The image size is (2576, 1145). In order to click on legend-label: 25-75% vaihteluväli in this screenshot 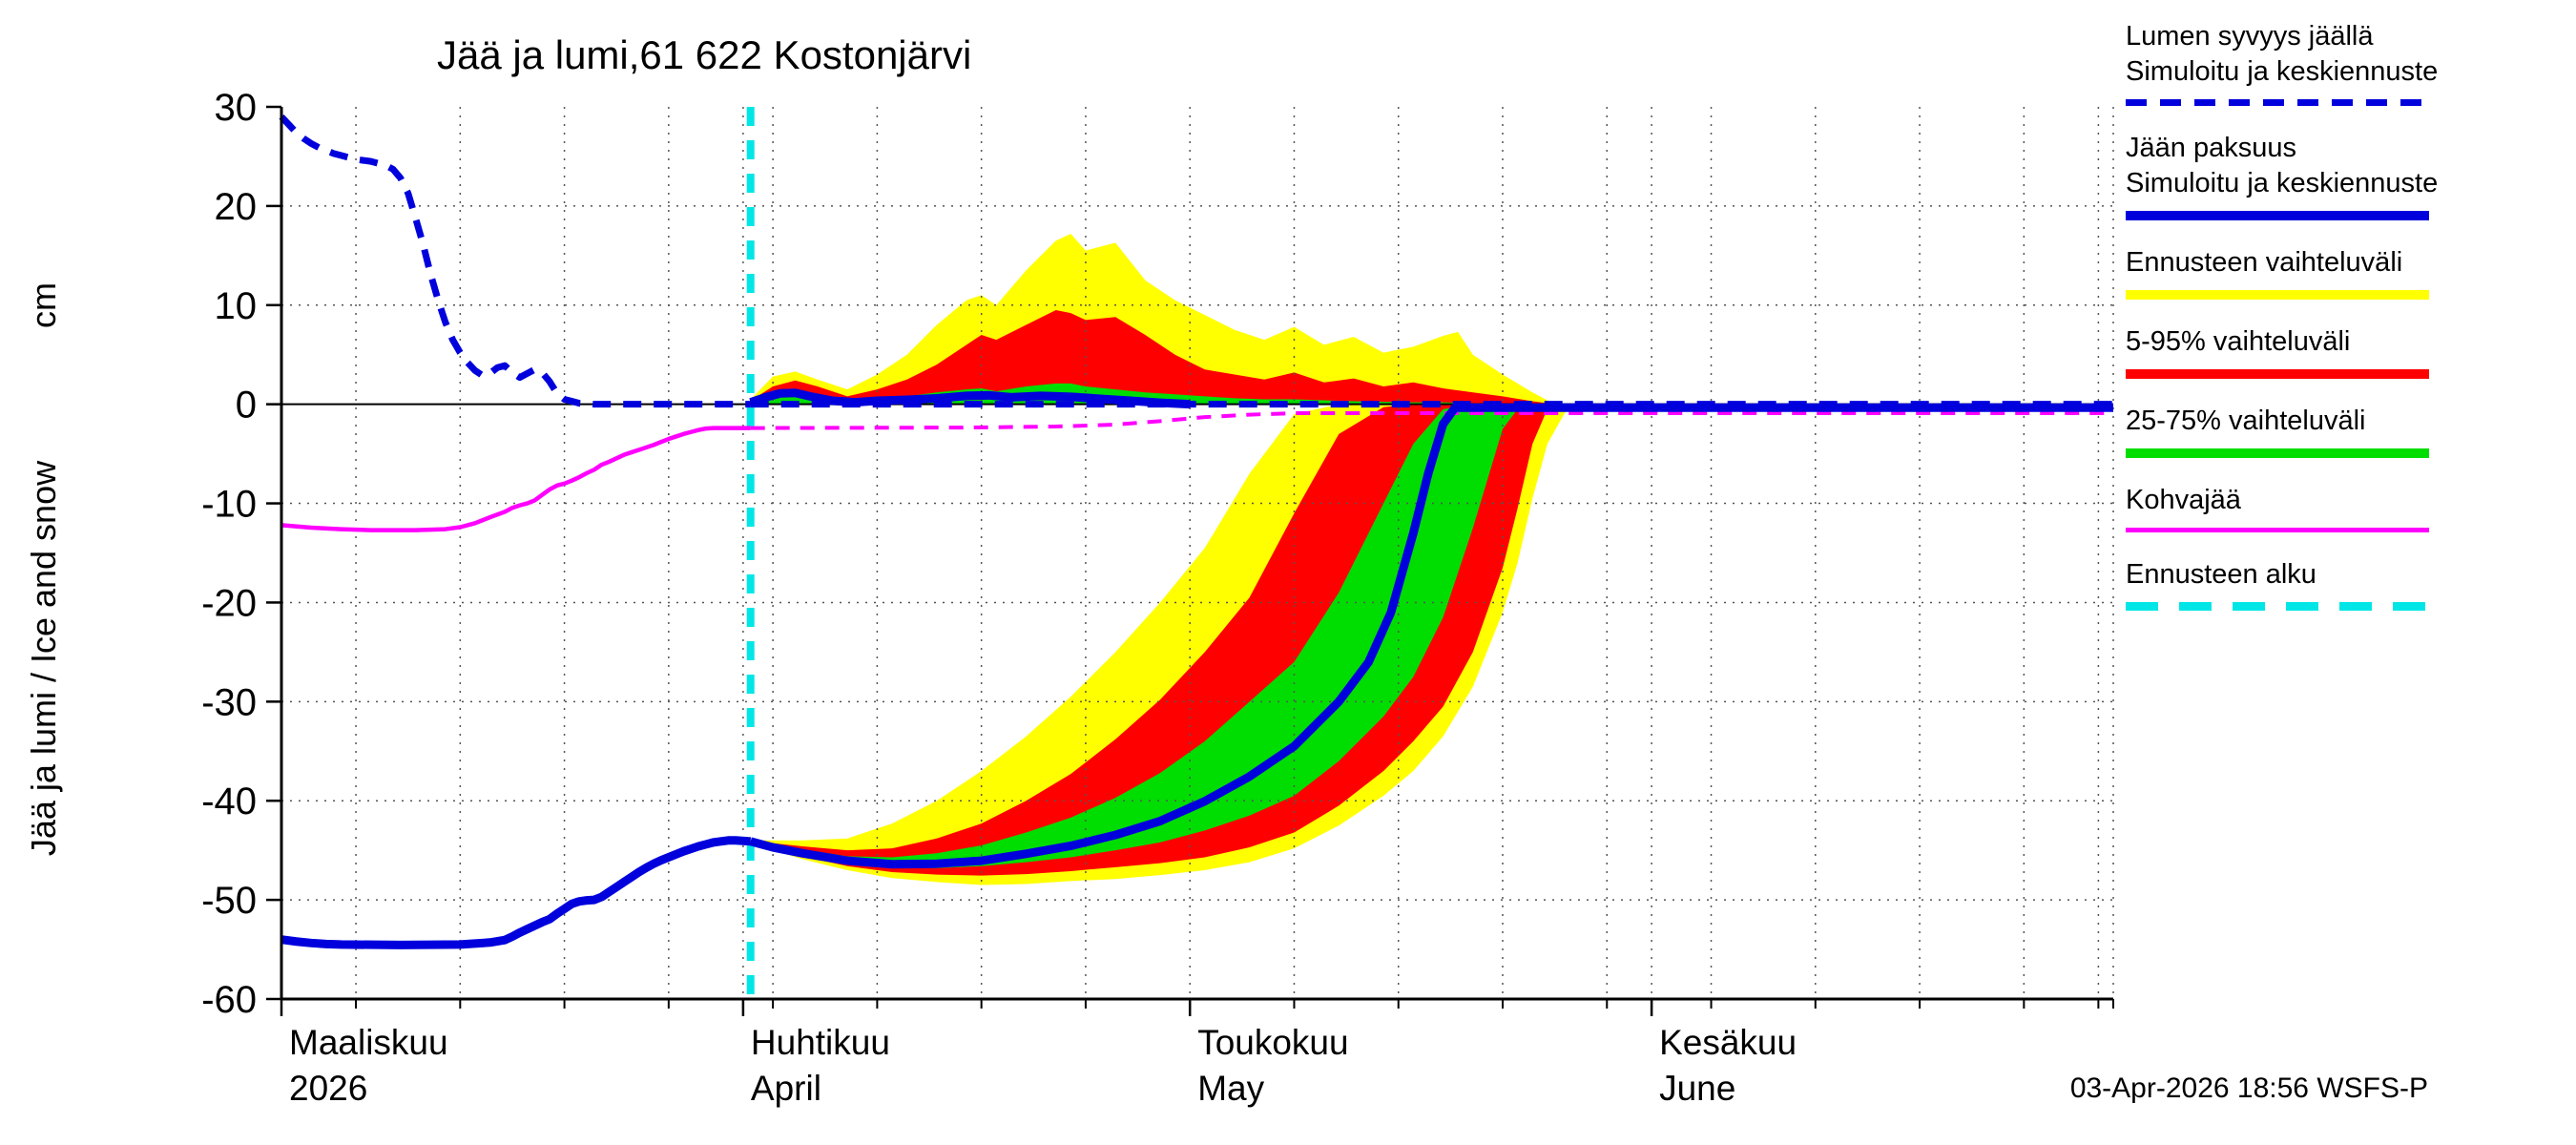, I will do `click(2246, 421)`.